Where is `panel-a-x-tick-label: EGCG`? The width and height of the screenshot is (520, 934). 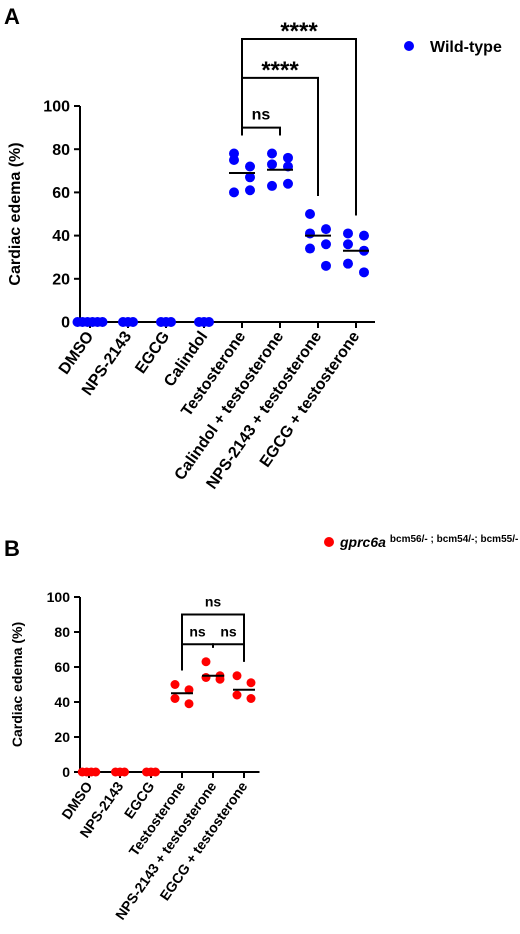
panel-a-x-tick-label: EGCG is located at coordinates (152, 353).